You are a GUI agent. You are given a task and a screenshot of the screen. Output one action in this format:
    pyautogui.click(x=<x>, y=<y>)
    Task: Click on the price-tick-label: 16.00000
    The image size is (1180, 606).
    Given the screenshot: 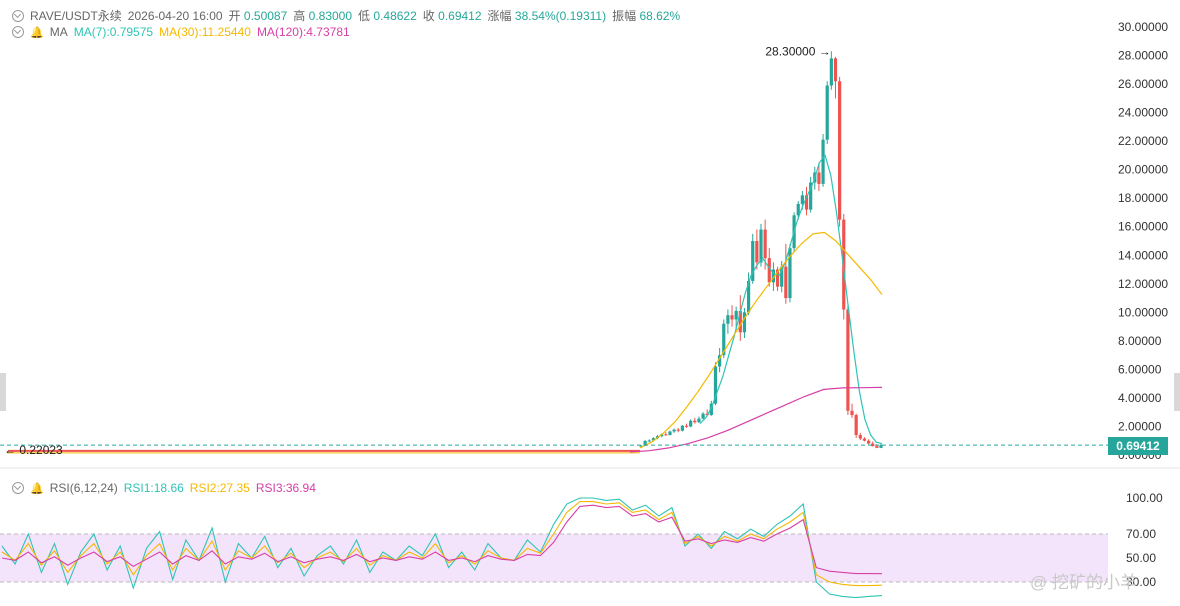 What is the action you would take?
    pyautogui.click(x=1143, y=227)
    